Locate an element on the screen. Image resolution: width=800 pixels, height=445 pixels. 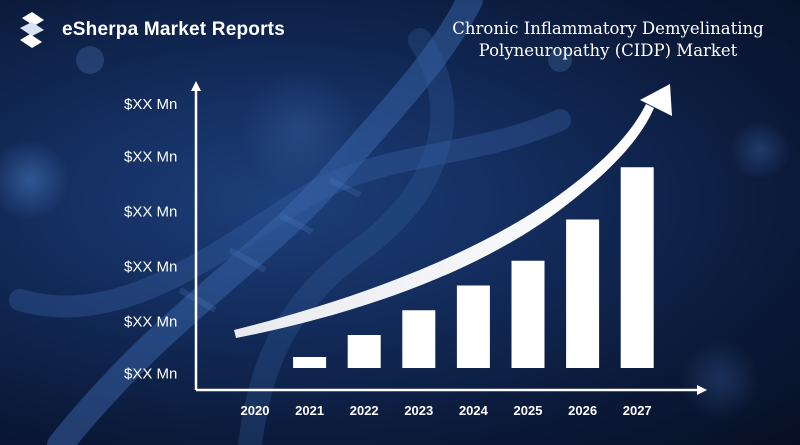
bar-2024 is located at coordinates (473, 326).